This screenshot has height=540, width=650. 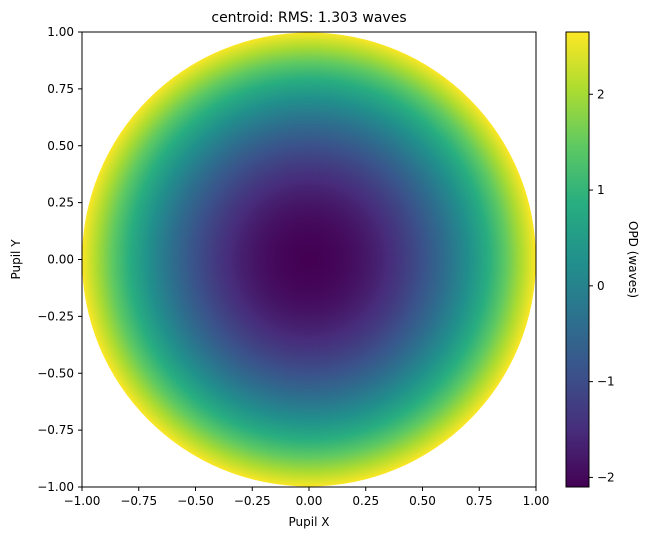 I want to click on x-tick-label: 1.00, so click(x=536, y=501).